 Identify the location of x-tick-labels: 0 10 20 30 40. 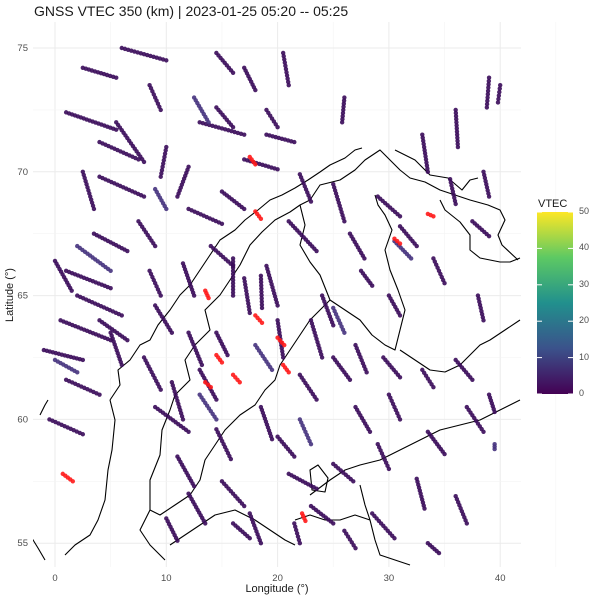
(278, 578).